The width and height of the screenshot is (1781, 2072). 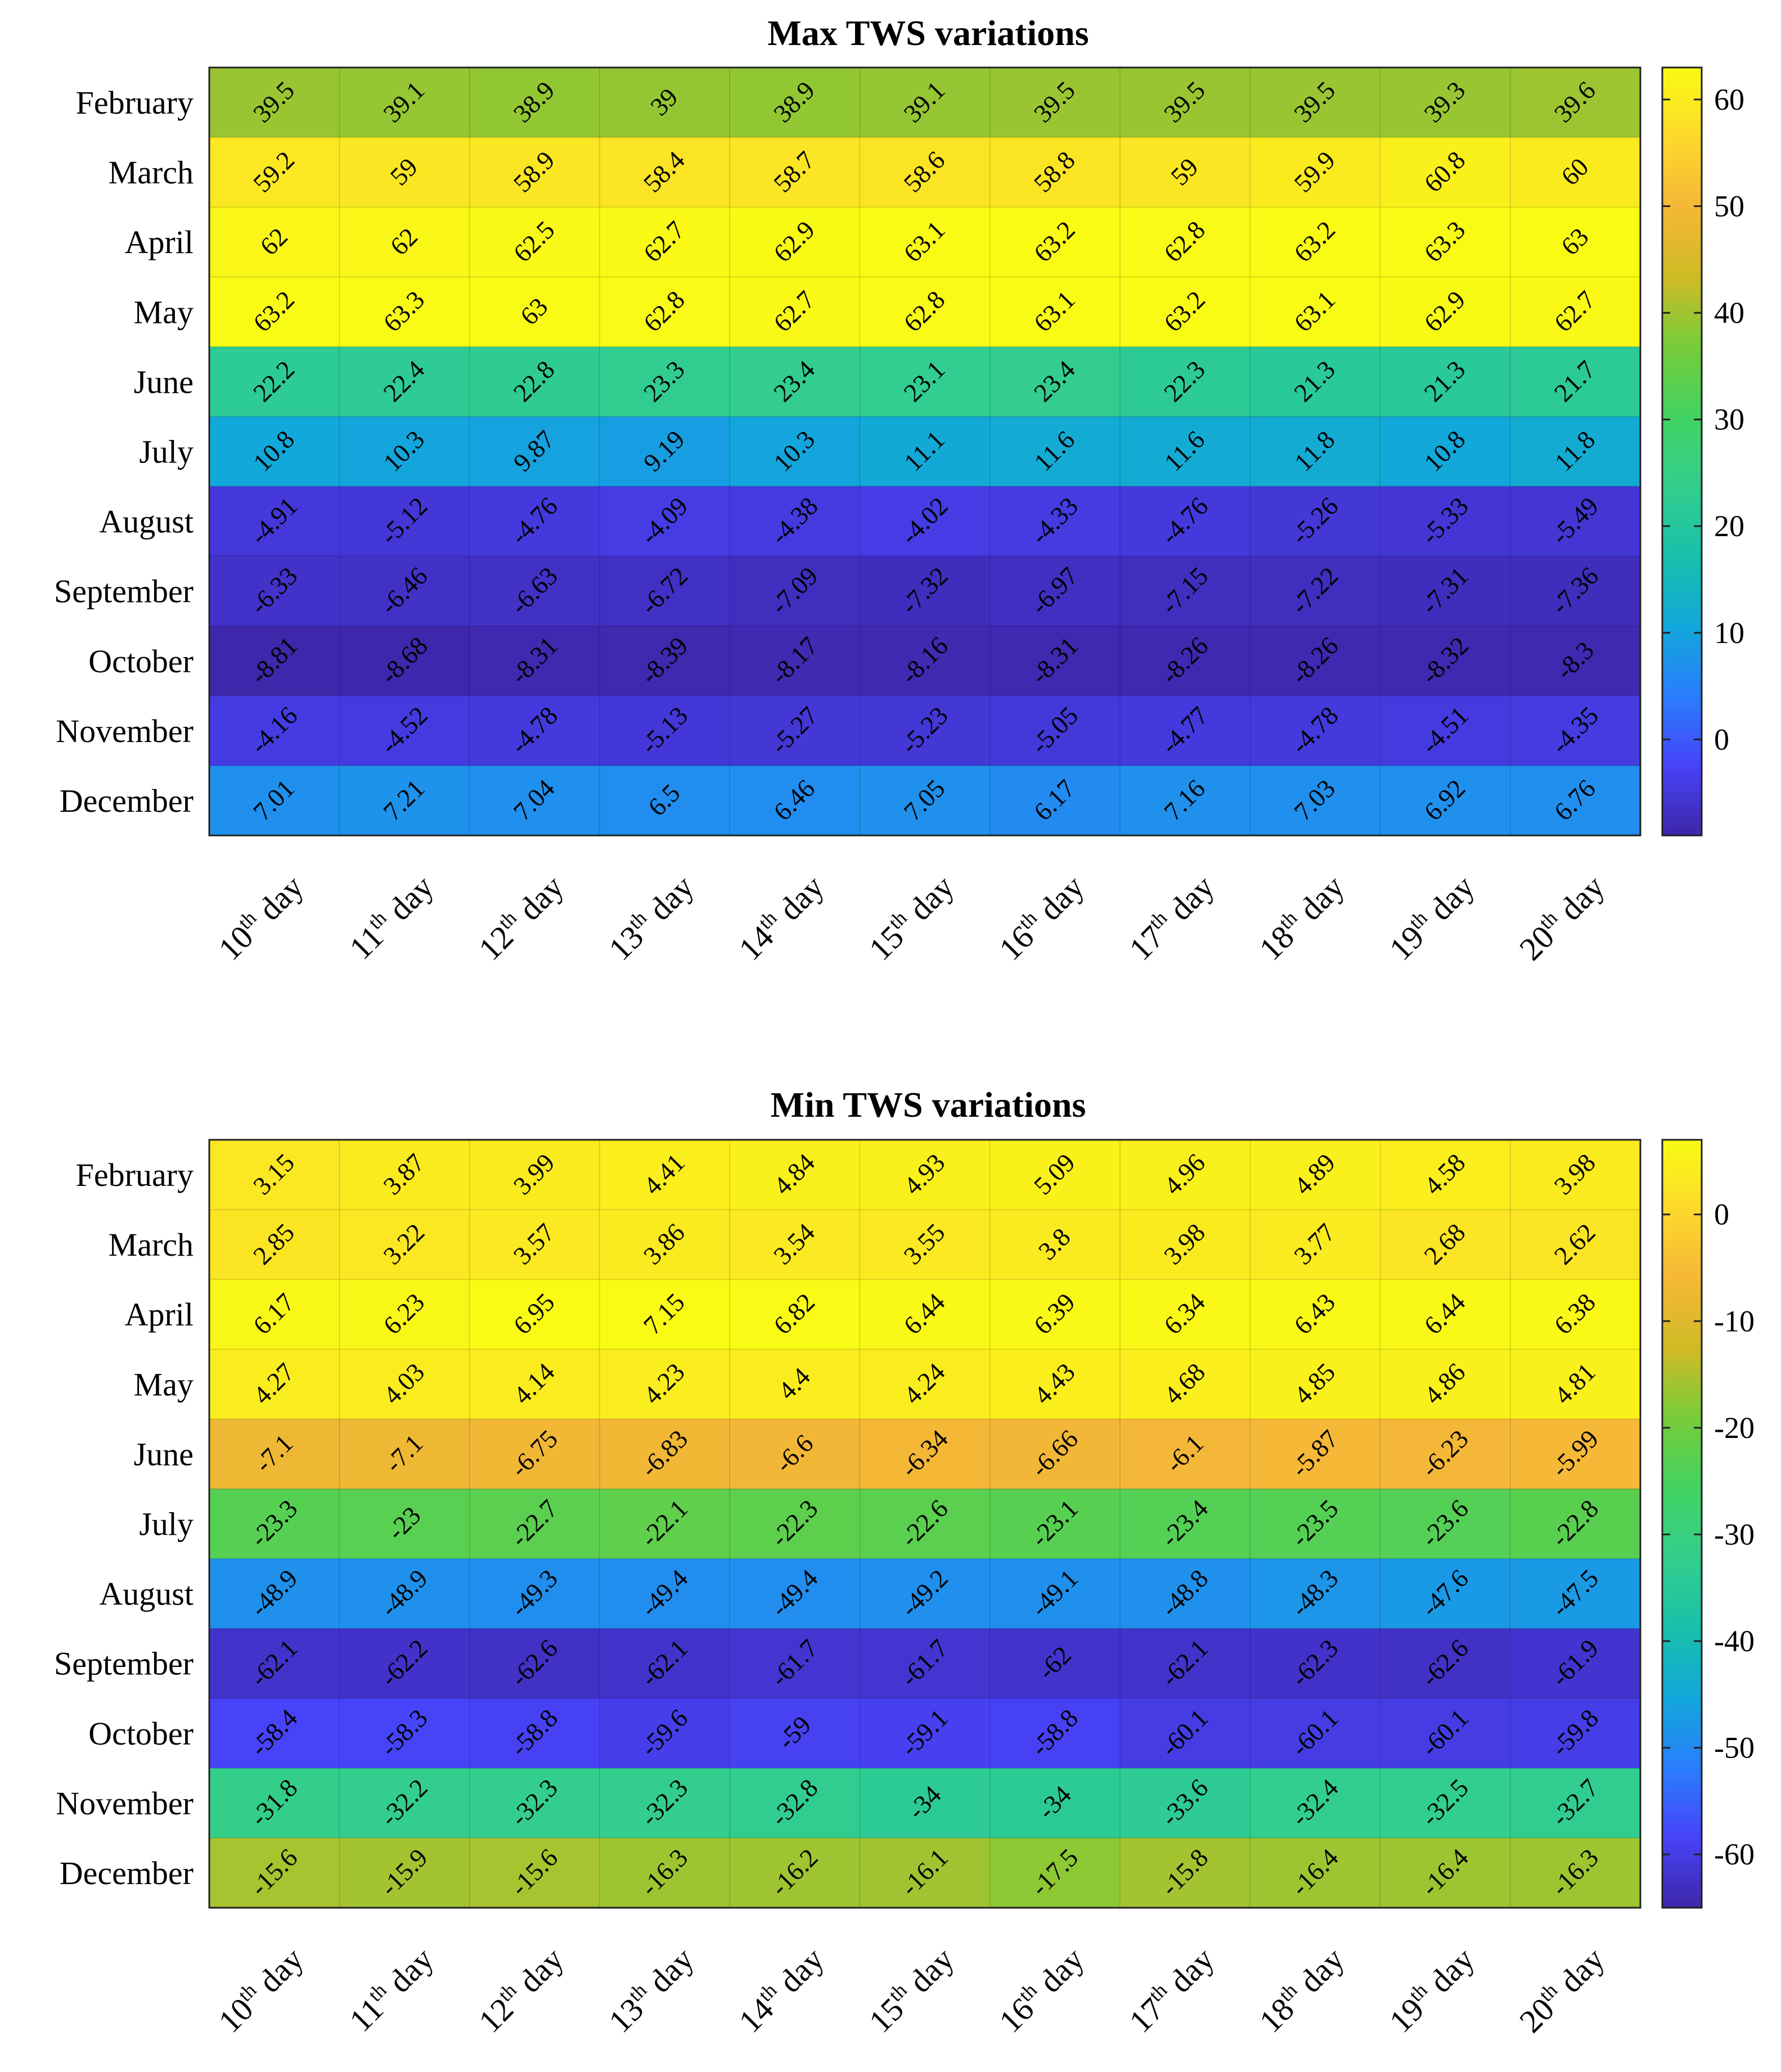 What do you see at coordinates (151, 1244) in the screenshot?
I see `min-tws-row-label: March` at bounding box center [151, 1244].